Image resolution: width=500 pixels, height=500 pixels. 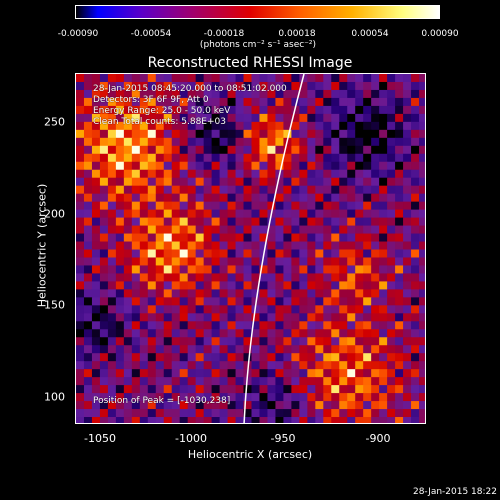 What do you see at coordinates (283, 438) in the screenshot?
I see `x-tick-label: -950` at bounding box center [283, 438].